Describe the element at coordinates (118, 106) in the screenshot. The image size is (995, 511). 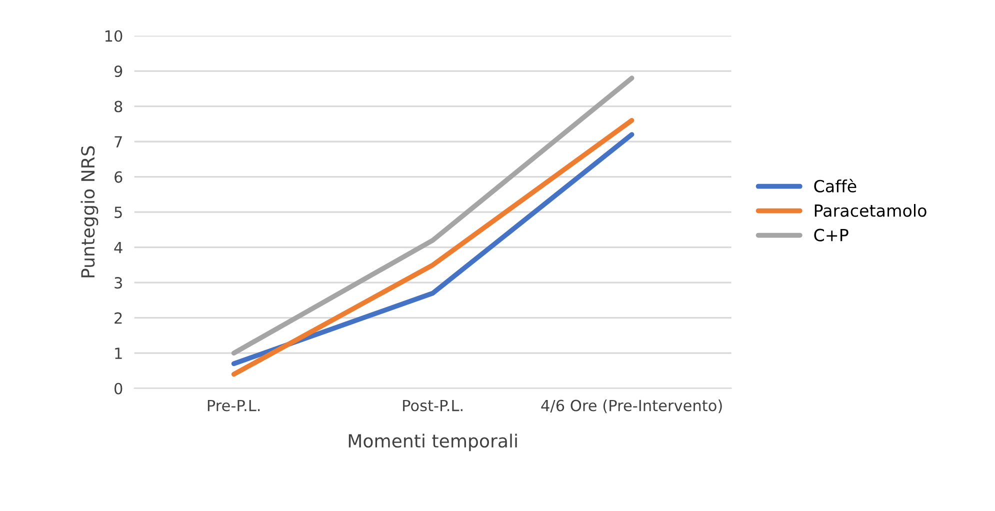
I see `y-tick-label: 8` at that location.